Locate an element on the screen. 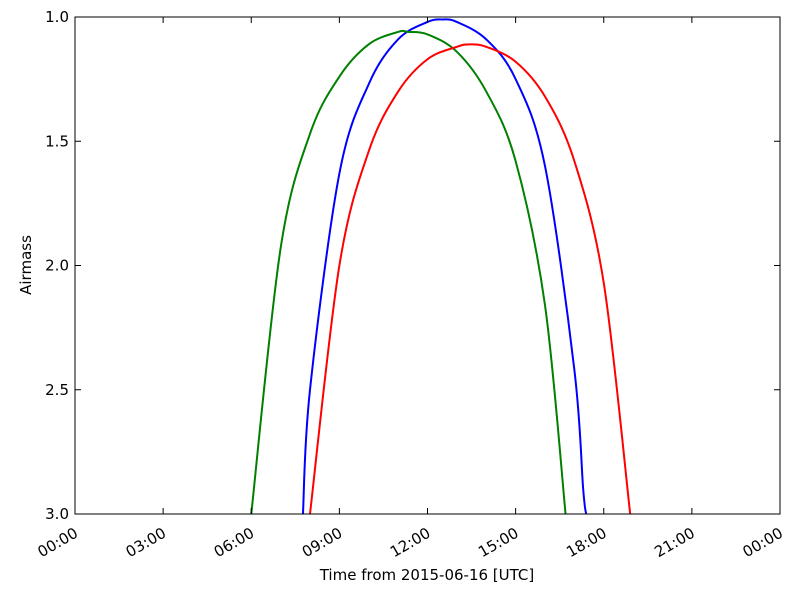 The width and height of the screenshot is (800, 604). x-tick-label: 21:00 is located at coordinates (674, 542).